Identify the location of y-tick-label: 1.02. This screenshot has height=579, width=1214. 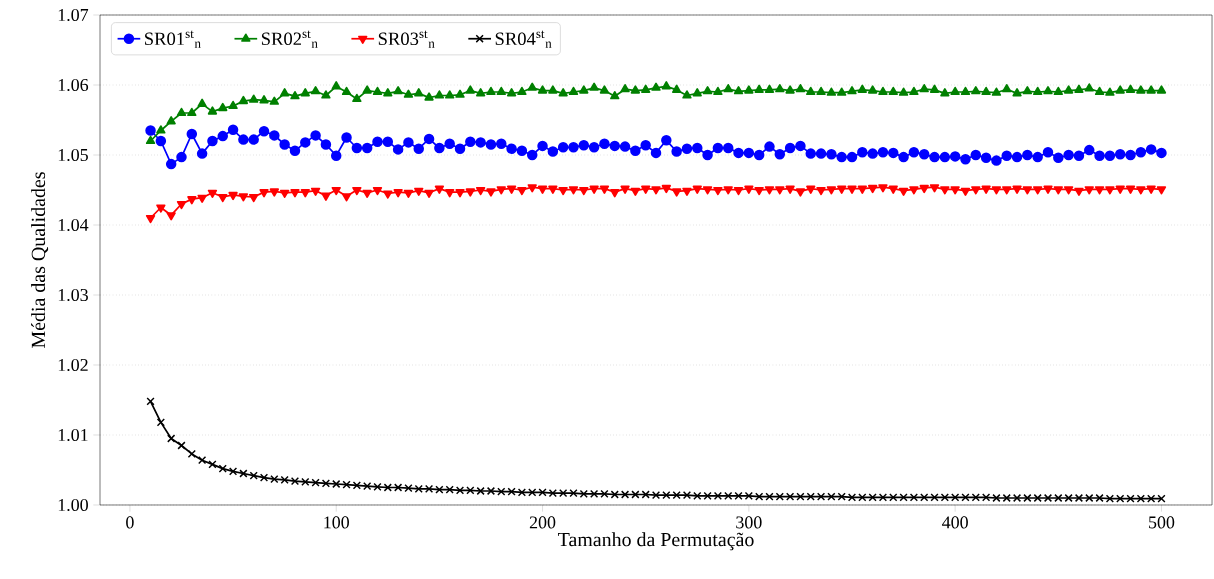
(73, 365).